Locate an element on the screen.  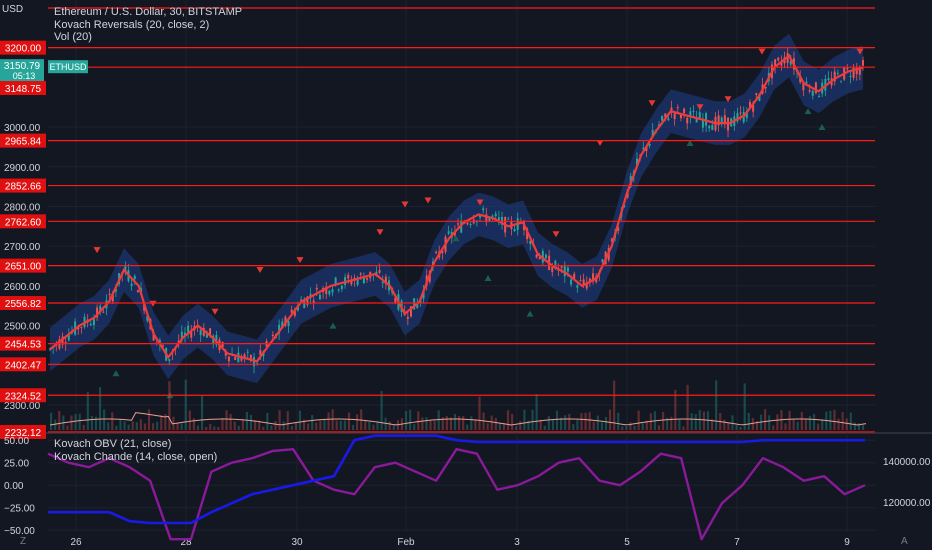
price-badge-value: 3150.79 is located at coordinates (22, 66).